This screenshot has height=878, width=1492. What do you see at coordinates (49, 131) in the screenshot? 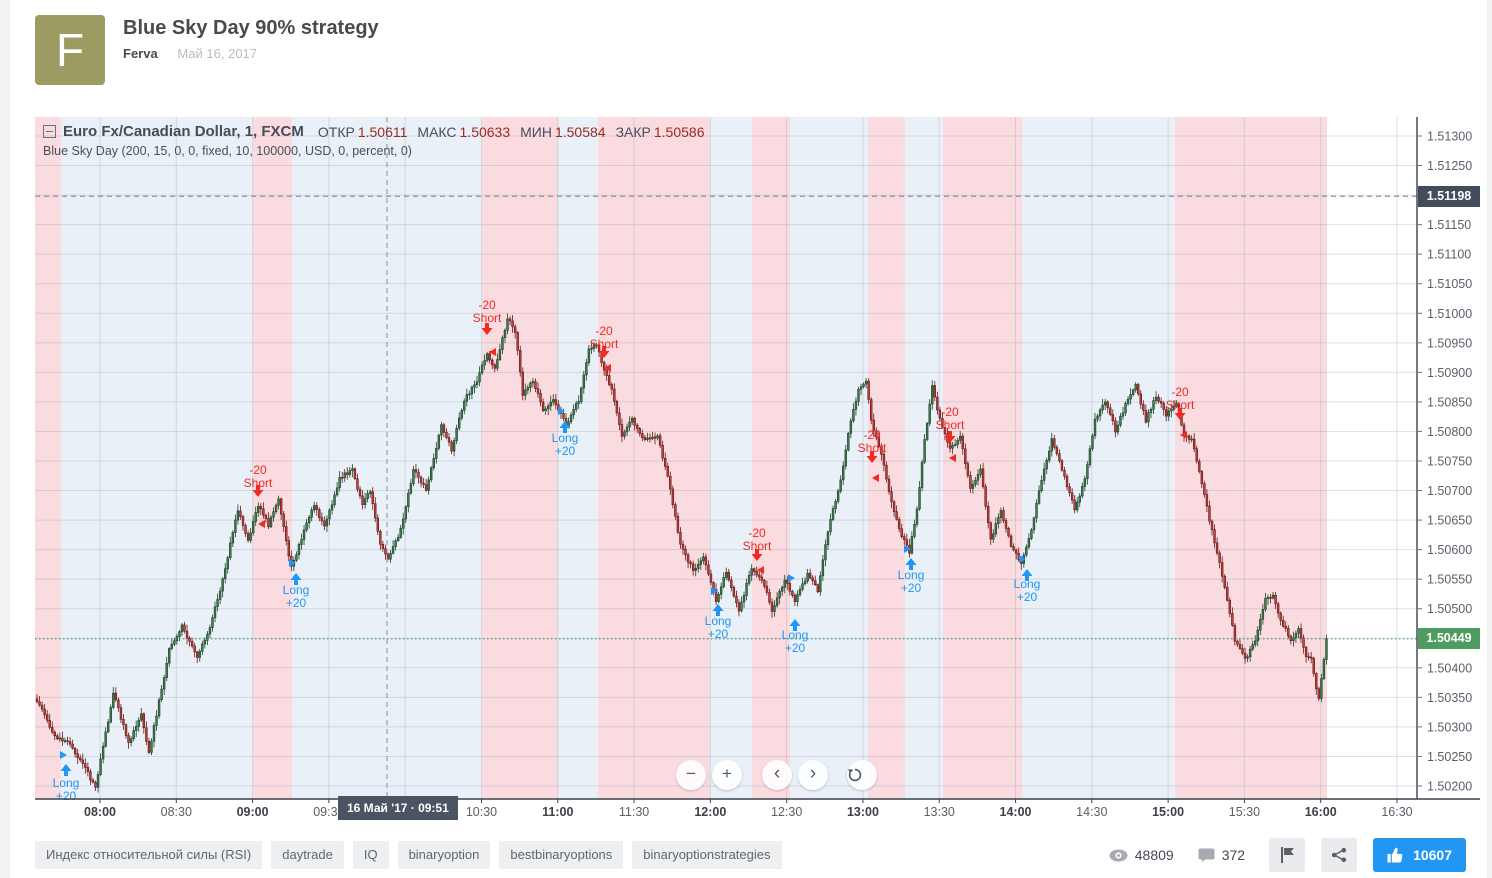
I see `collapse-icon` at bounding box center [49, 131].